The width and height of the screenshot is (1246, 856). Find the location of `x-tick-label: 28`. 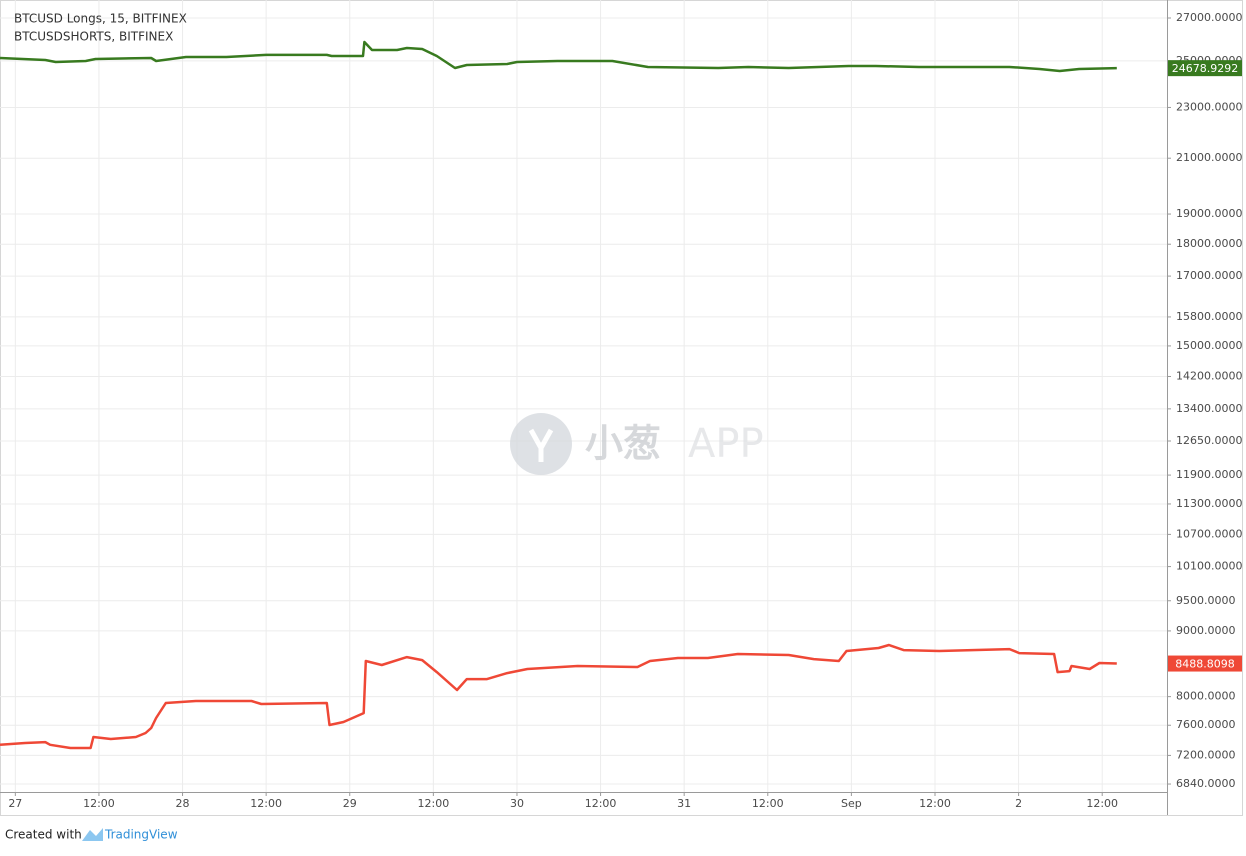

x-tick-label: 28 is located at coordinates (183, 803).